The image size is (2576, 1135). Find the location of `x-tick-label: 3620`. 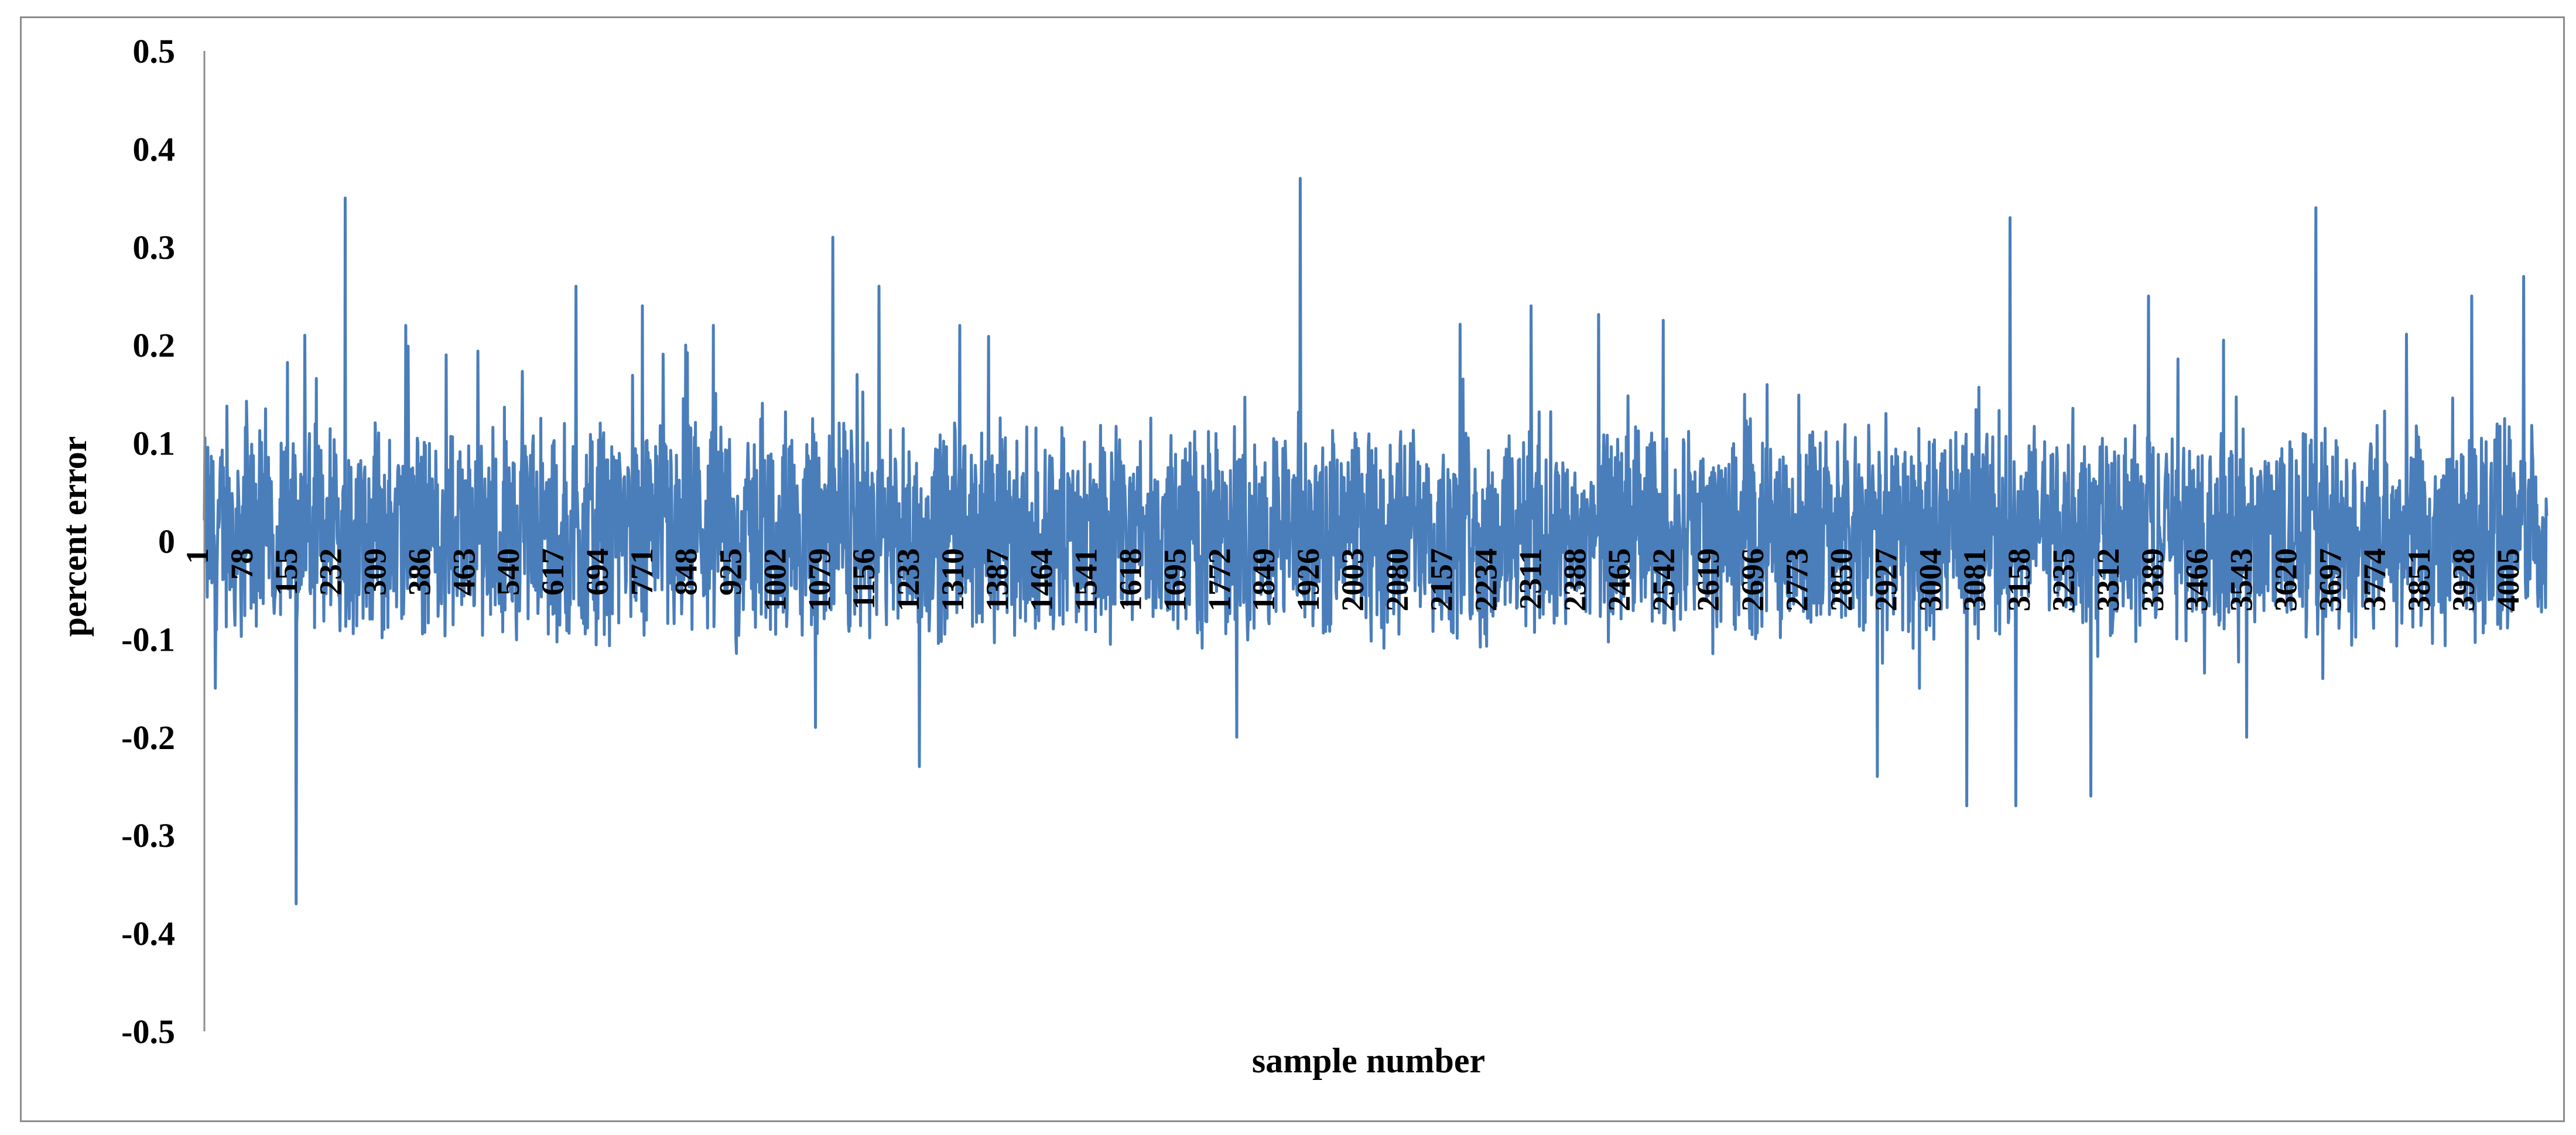

x-tick-label: 3620 is located at coordinates (2285, 579).